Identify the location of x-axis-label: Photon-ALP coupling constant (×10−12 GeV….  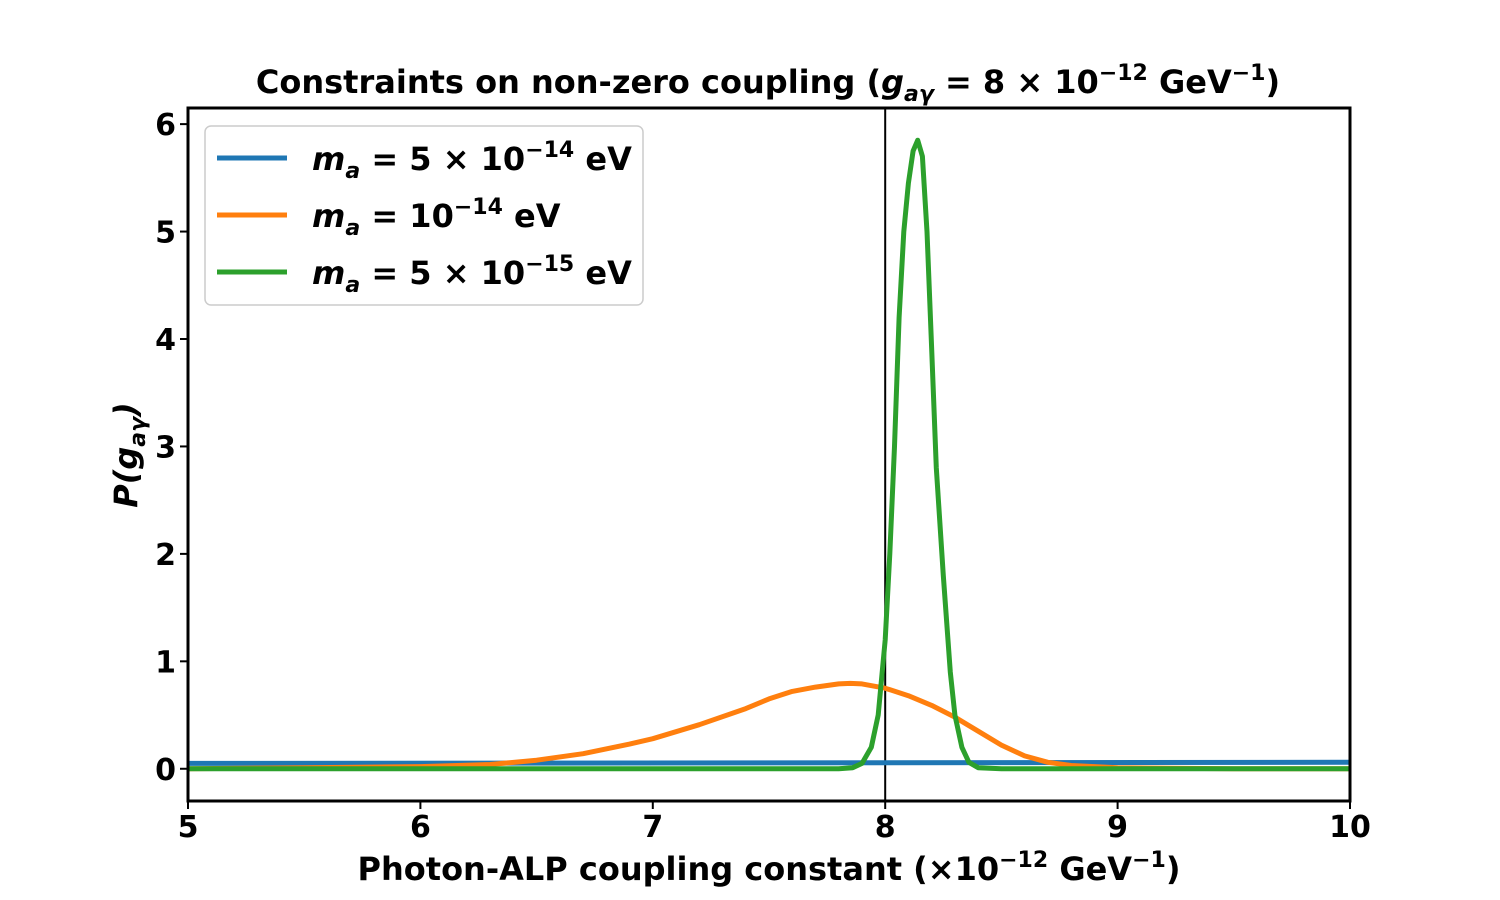
(769, 868).